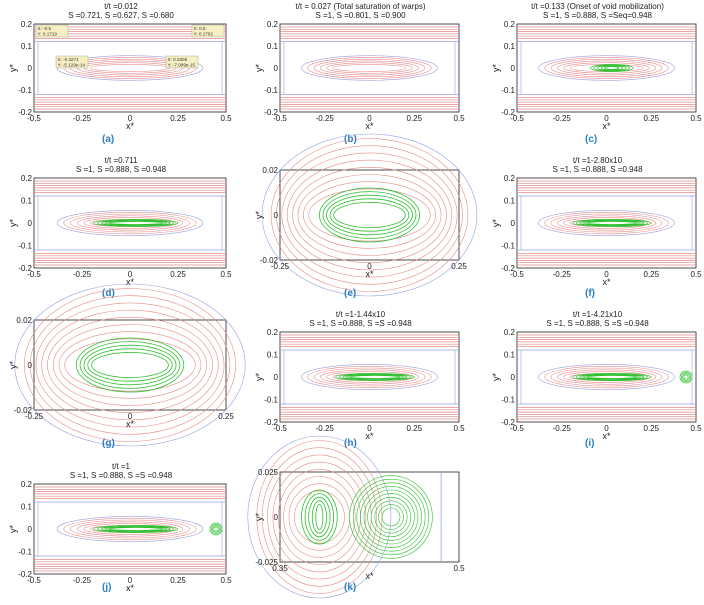 Image resolution: width=704 pixels, height=605 pixels. Describe the element at coordinates (597, 15) in the screenshot. I see `panel-title-line: S =1, S =0.888, S =Seq=0.948` at that location.